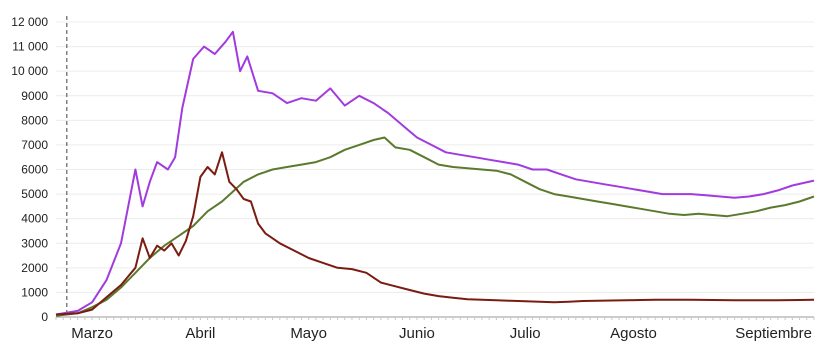  What do you see at coordinates (29, 22) in the screenshot?
I see `y-tick-label: 12 000` at bounding box center [29, 22].